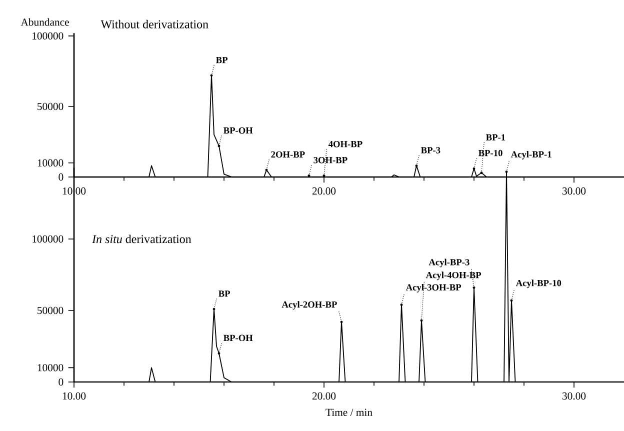 This screenshot has width=624, height=431. What do you see at coordinates (349, 412) in the screenshot?
I see `x-axis-title: Time / min` at bounding box center [349, 412].